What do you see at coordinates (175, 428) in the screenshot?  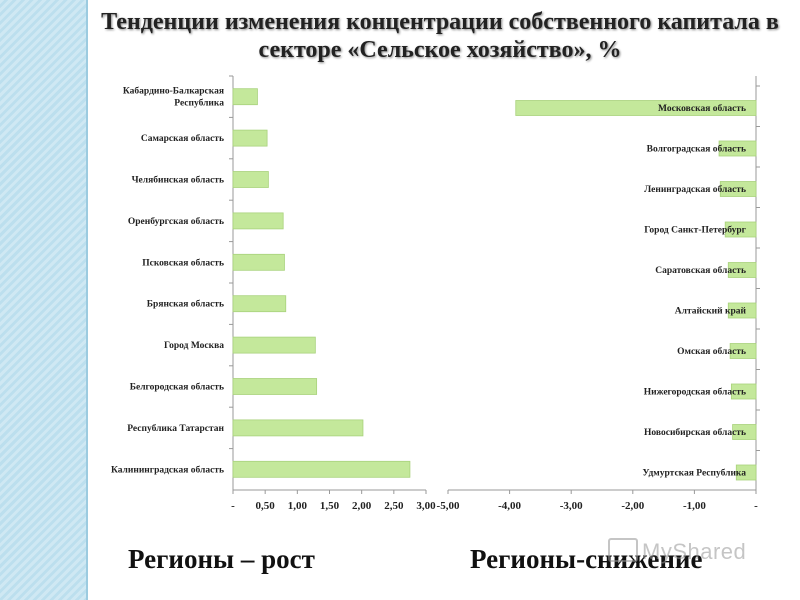 I see `left-category-label: Республика Татарстан` at bounding box center [175, 428].